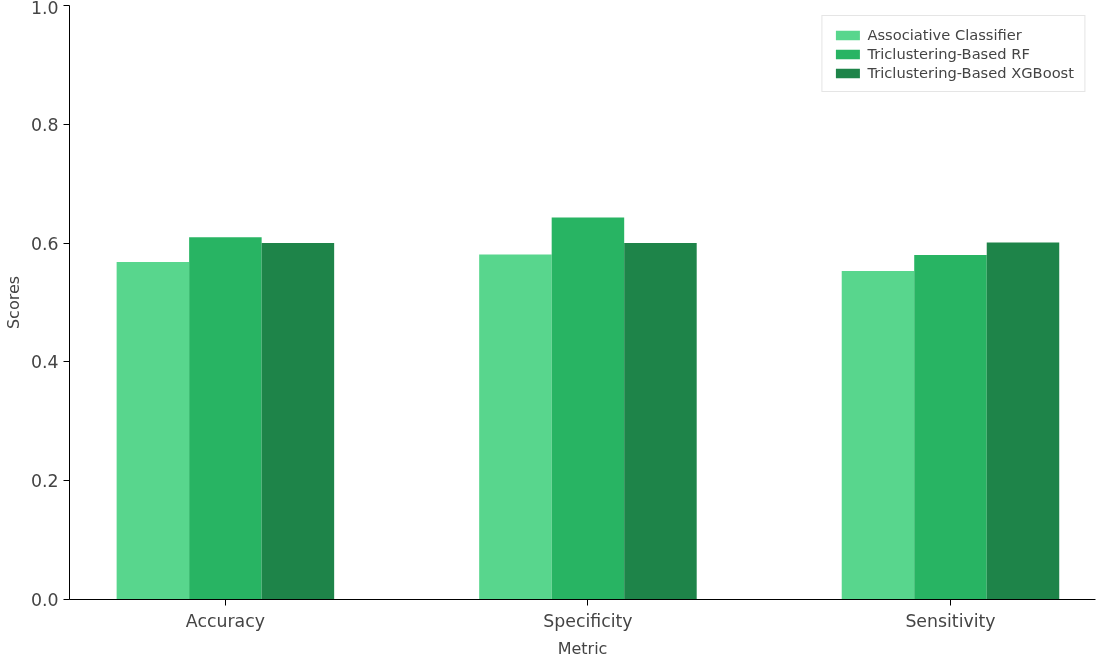 The width and height of the screenshot is (1110, 668). What do you see at coordinates (588, 620) in the screenshot?
I see `x-tick-label: Specificity` at bounding box center [588, 620].